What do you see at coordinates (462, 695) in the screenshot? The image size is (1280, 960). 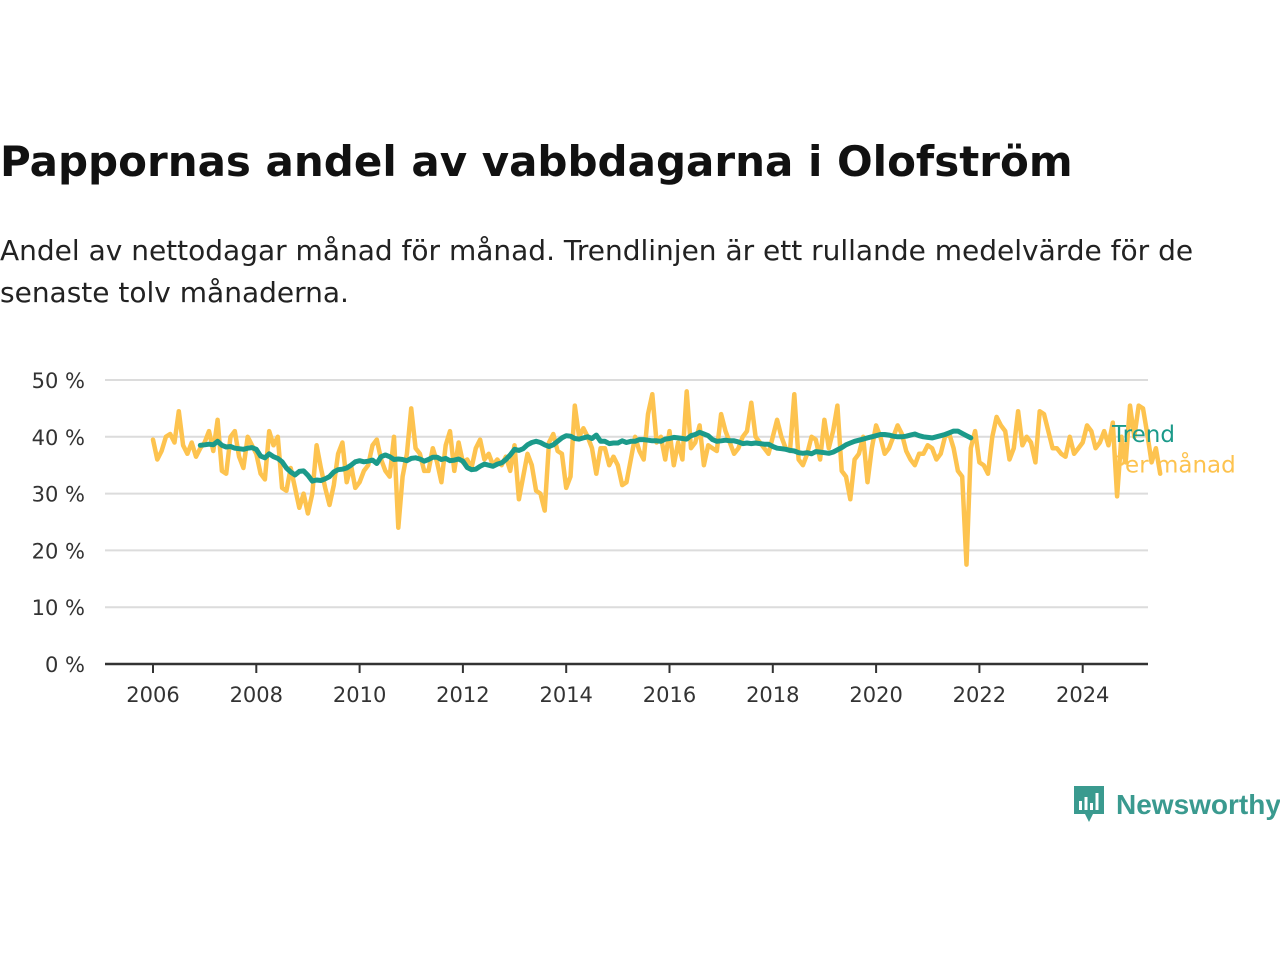 I see `x-tick-label: 2012` at bounding box center [462, 695].